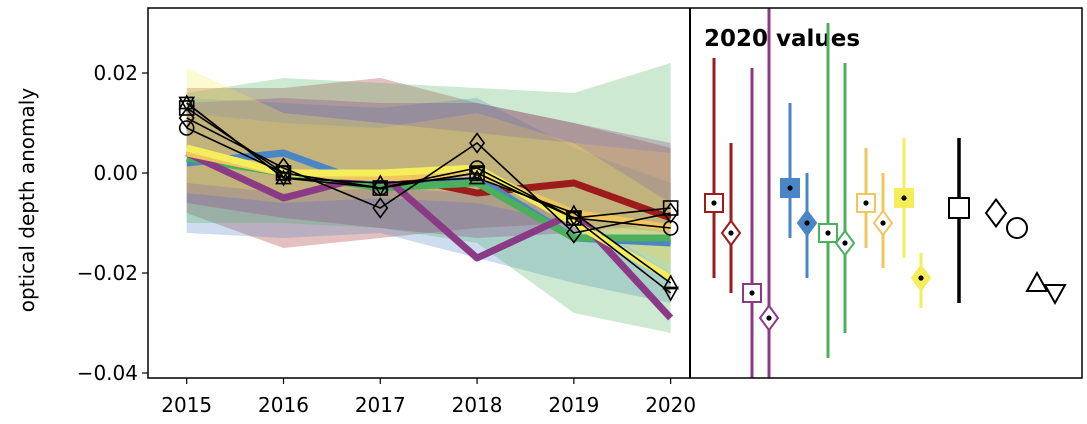 This screenshot has height=424, width=1087. I want to click on value-marker-diamond, so click(996, 213).